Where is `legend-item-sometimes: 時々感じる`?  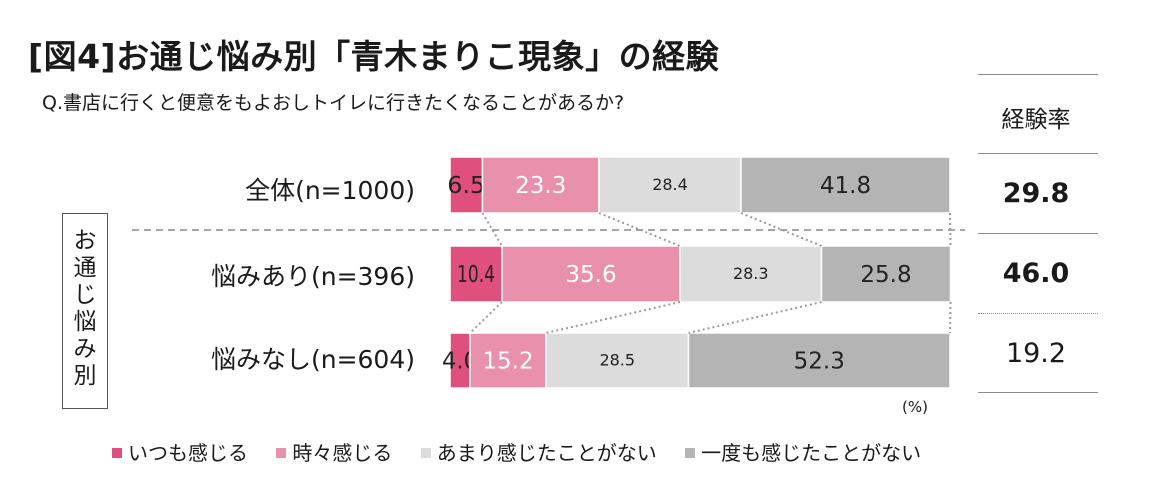
legend-item-sometimes: 時々感じる is located at coordinates (334, 451).